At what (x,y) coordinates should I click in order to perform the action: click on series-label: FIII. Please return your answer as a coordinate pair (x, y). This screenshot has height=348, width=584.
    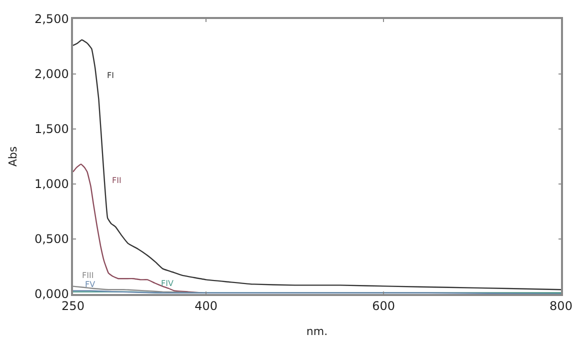
    Looking at the image, I should click on (88, 275).